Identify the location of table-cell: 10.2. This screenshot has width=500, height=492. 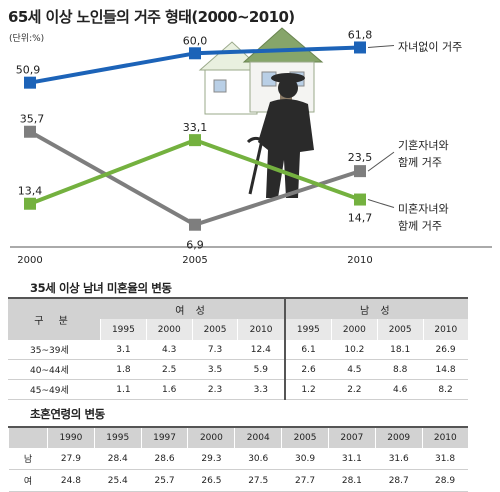
(354, 350).